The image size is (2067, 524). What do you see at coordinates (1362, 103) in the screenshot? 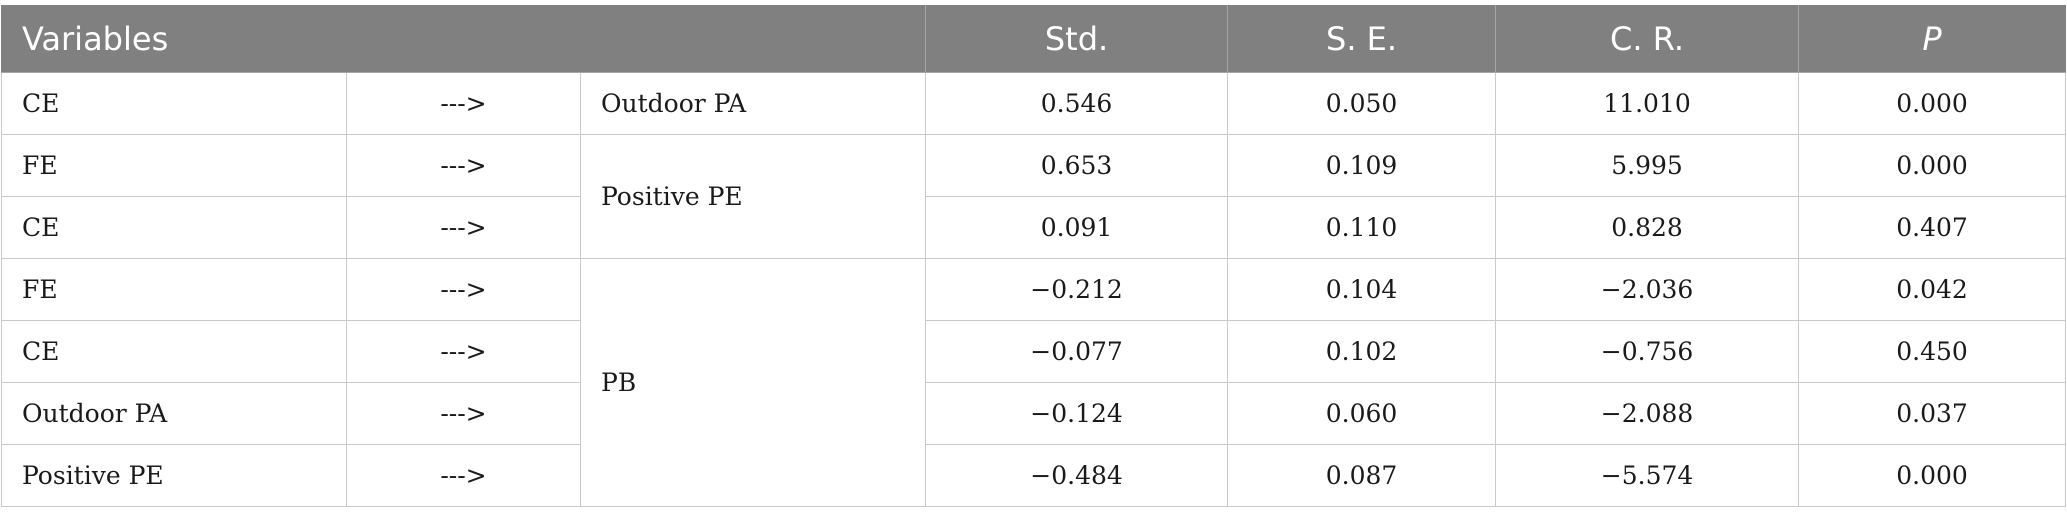
I see `cell-se: 0.050` at bounding box center [1362, 103].